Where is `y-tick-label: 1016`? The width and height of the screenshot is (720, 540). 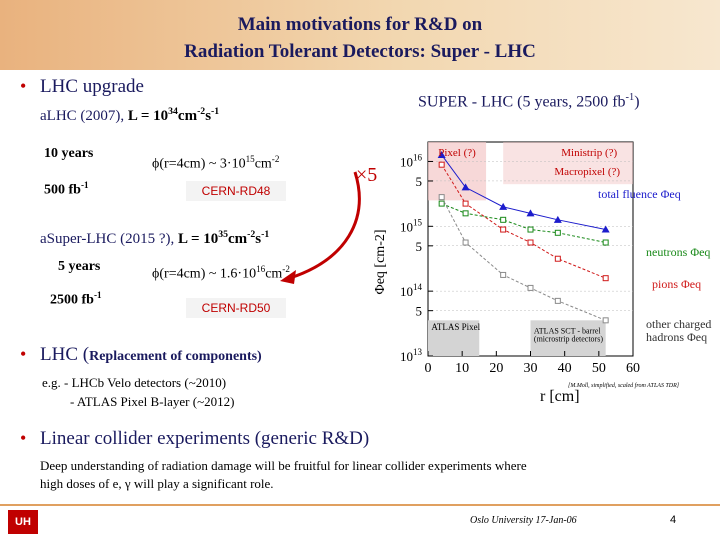 y-tick-label: 1016 is located at coordinates (411, 160).